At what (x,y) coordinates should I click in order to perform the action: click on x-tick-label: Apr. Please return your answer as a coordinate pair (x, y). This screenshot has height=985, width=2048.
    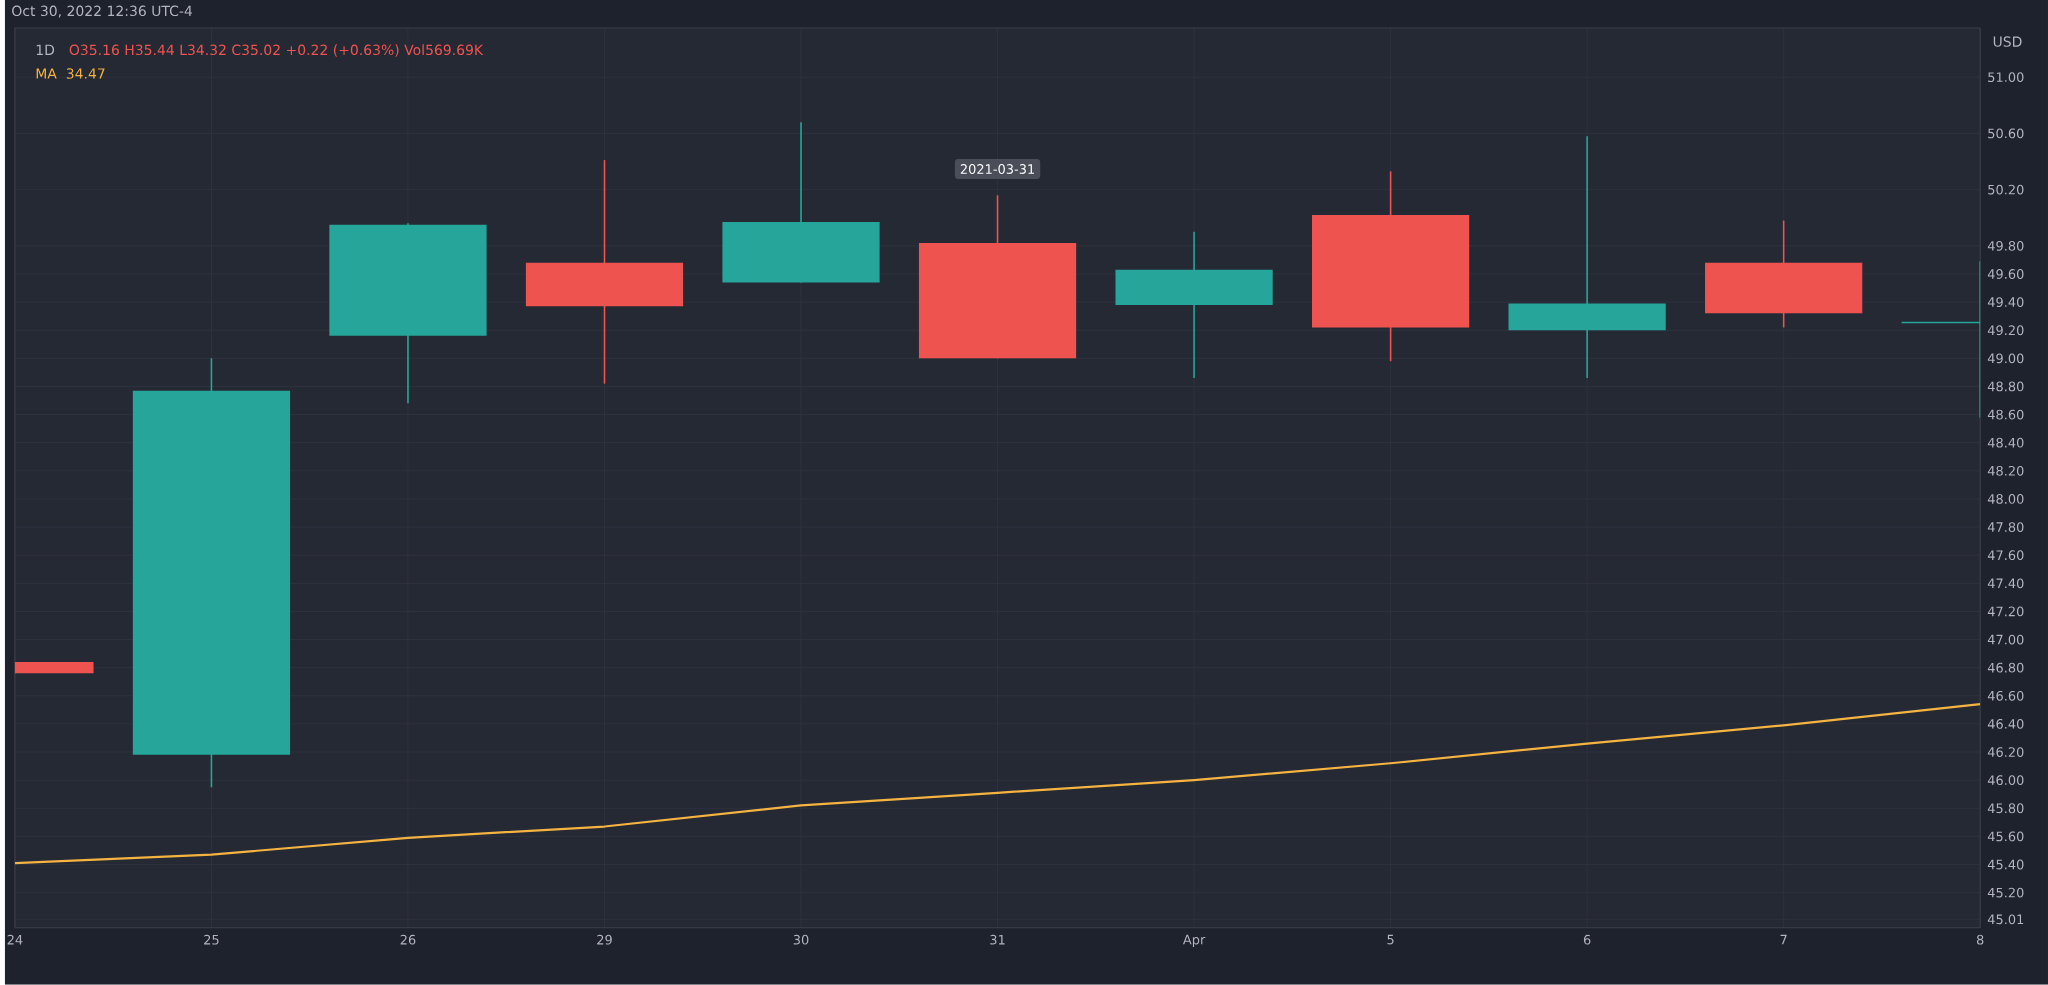
    Looking at the image, I should click on (1194, 941).